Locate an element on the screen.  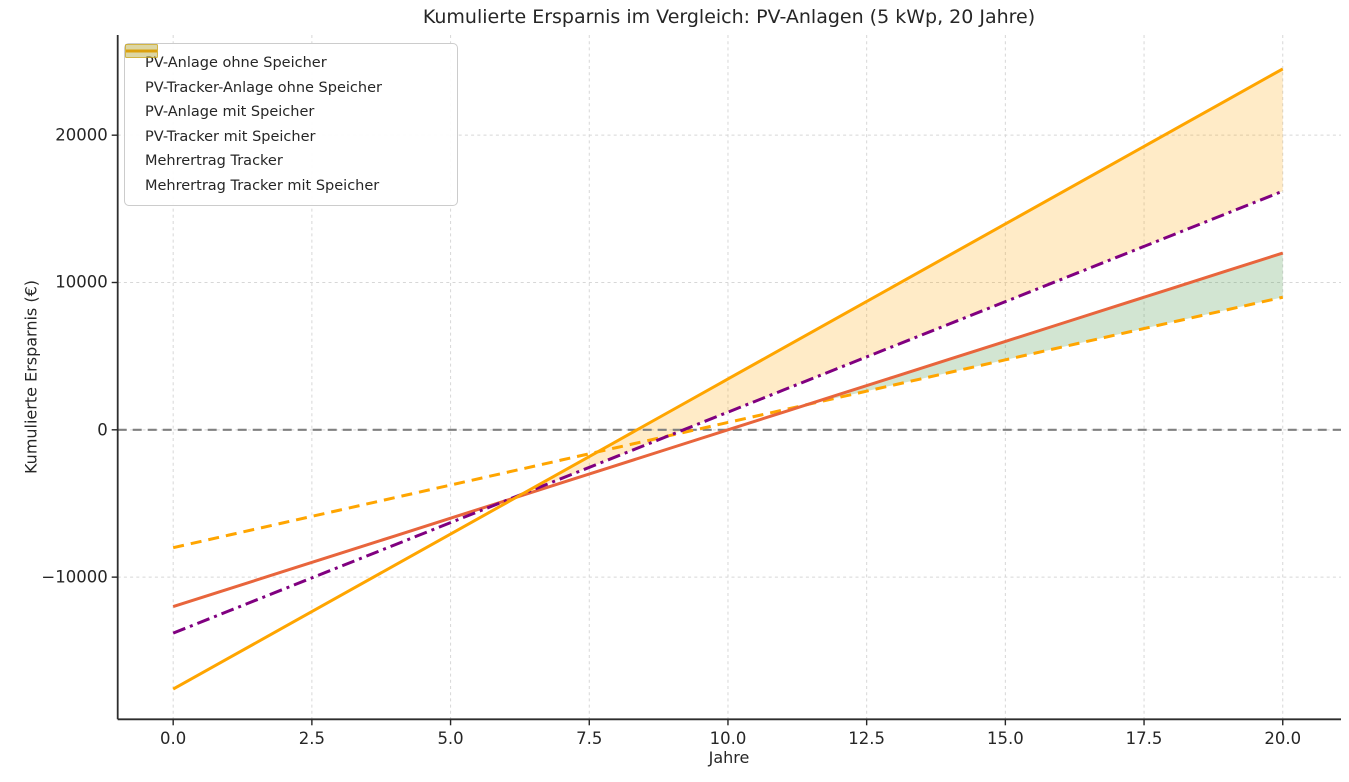
y-tick-label: 20000 is located at coordinates (81, 135).